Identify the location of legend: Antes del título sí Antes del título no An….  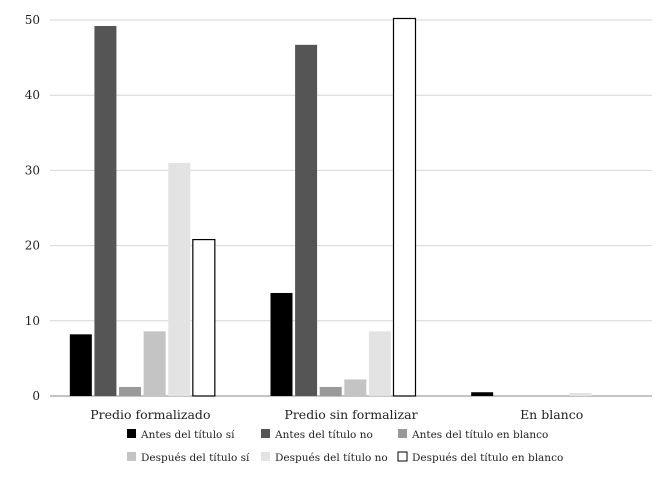
(345, 446).